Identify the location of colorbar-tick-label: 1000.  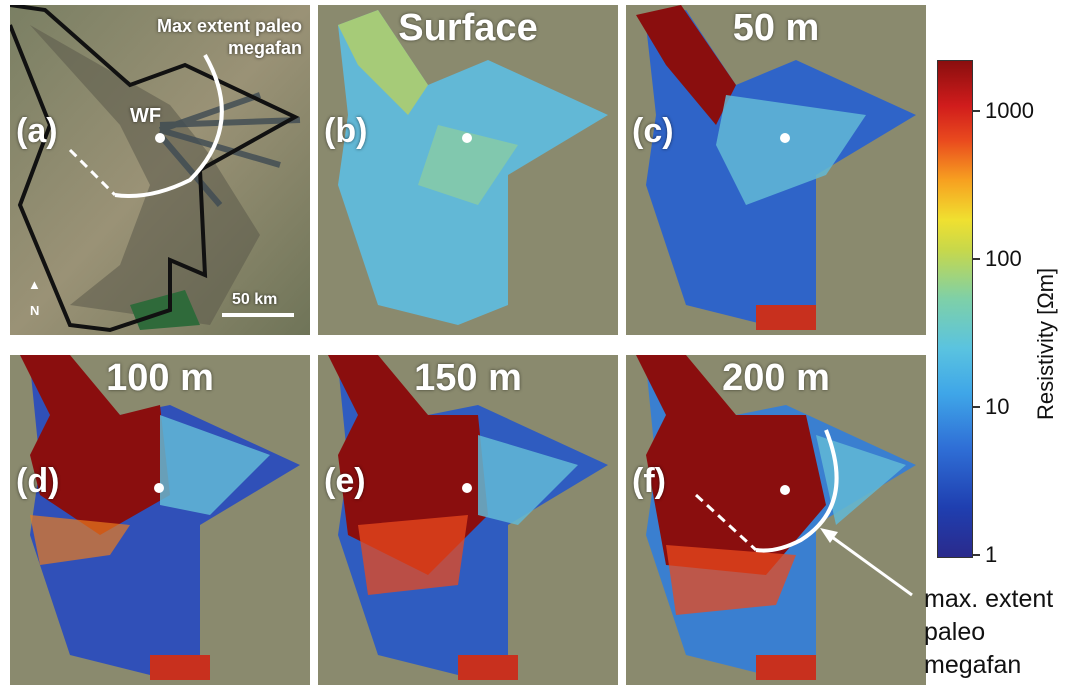
(1009, 111).